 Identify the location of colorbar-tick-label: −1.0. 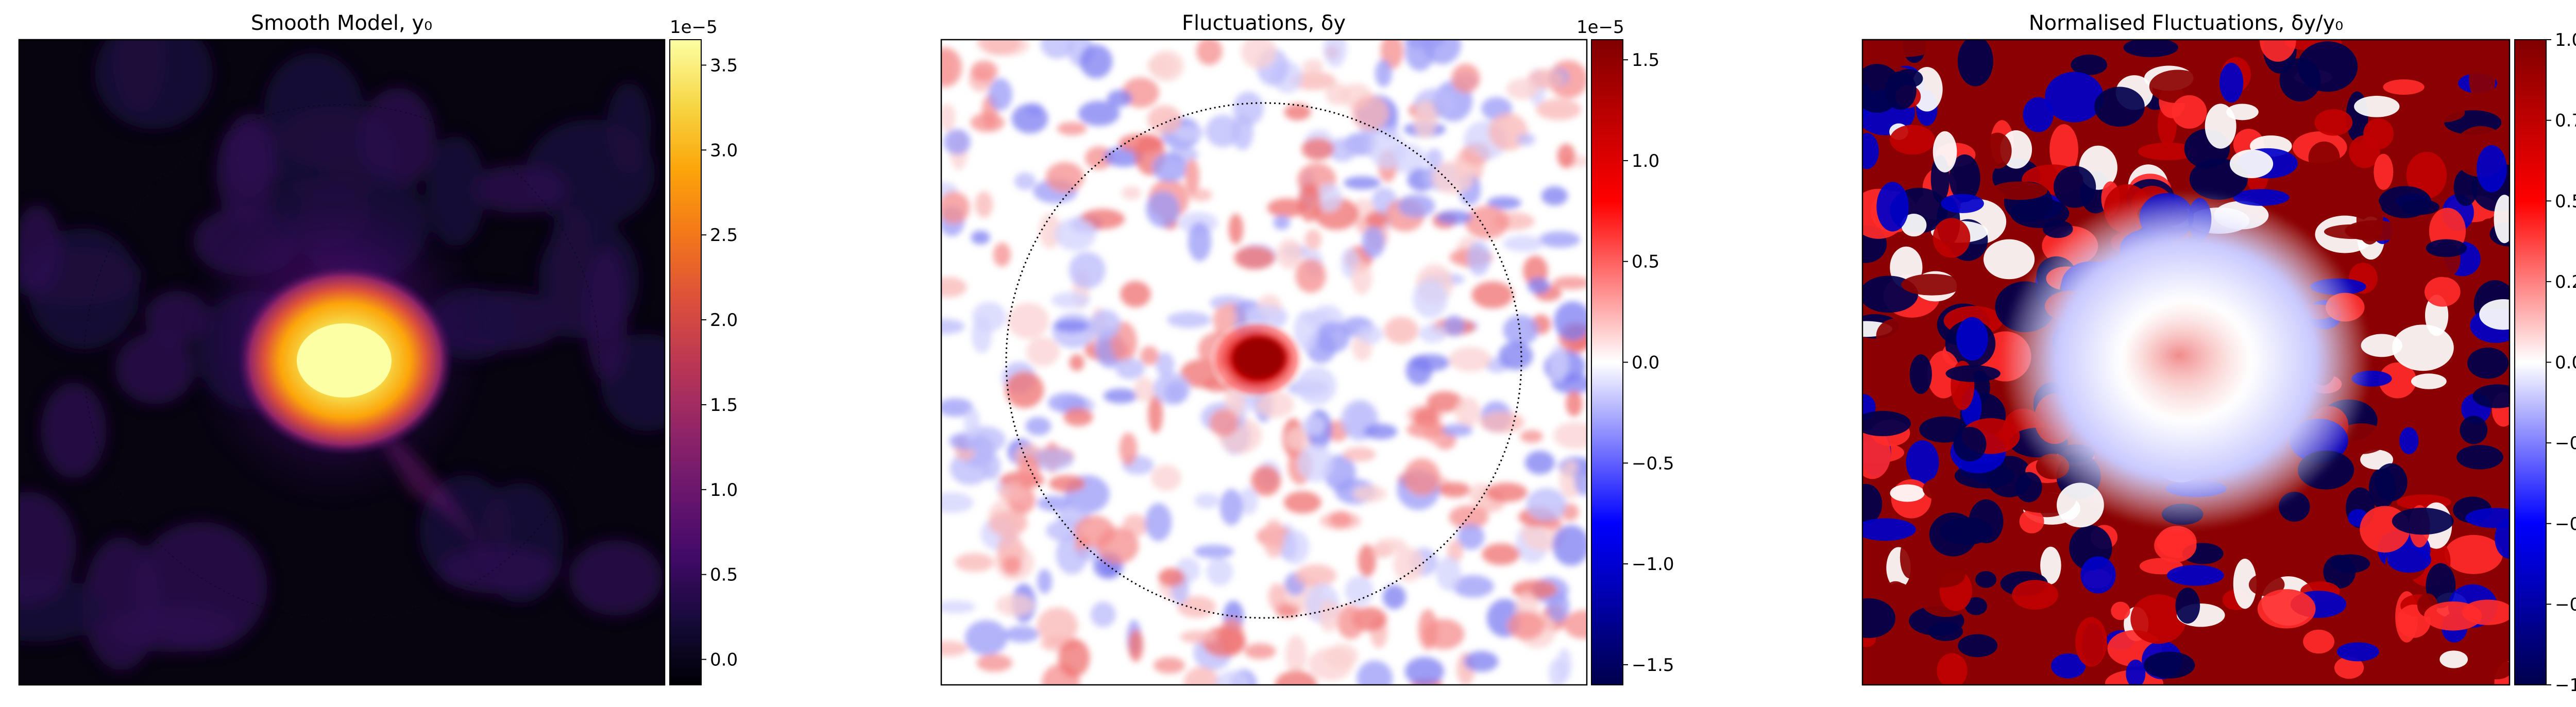
(1653, 564).